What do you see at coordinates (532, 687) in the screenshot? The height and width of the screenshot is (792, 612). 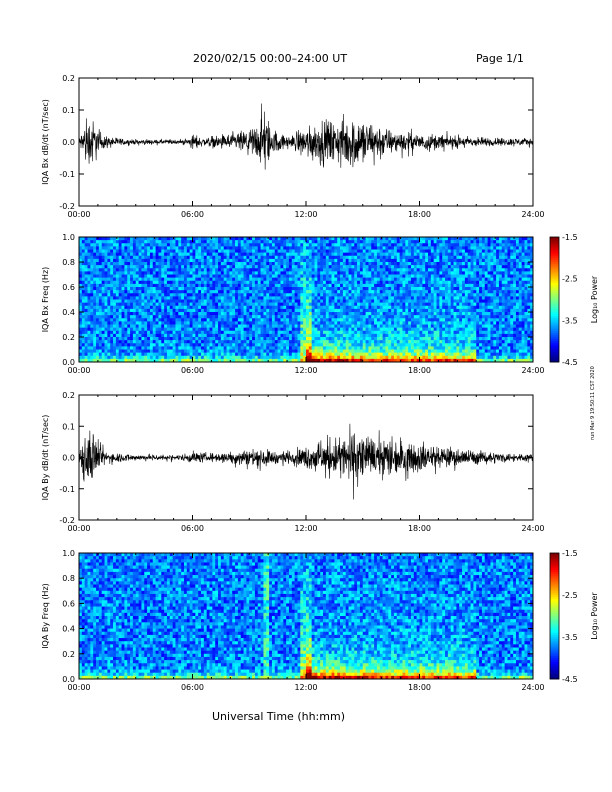 I see `x-tick-label-3-4: 24:00` at bounding box center [532, 687].